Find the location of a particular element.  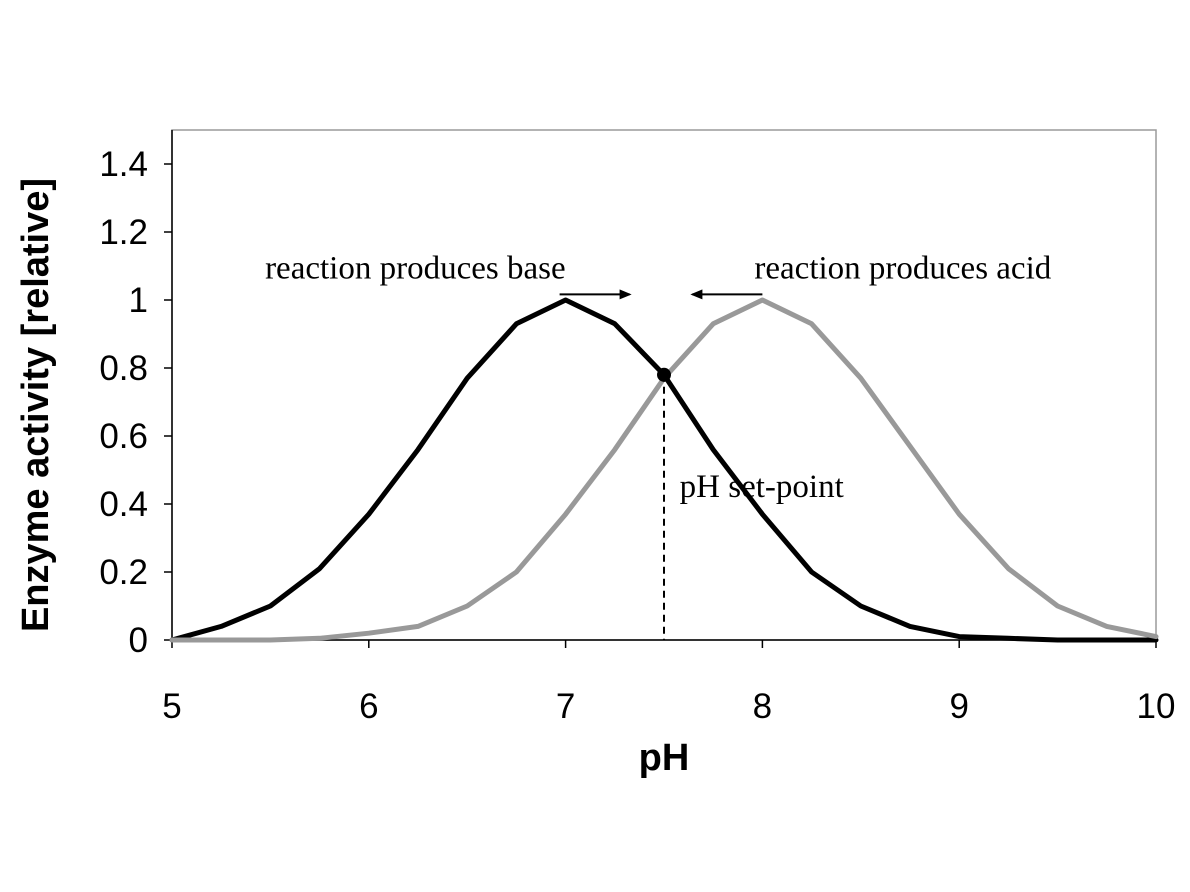

y-tick-label: 0.8 is located at coordinates (123, 368).